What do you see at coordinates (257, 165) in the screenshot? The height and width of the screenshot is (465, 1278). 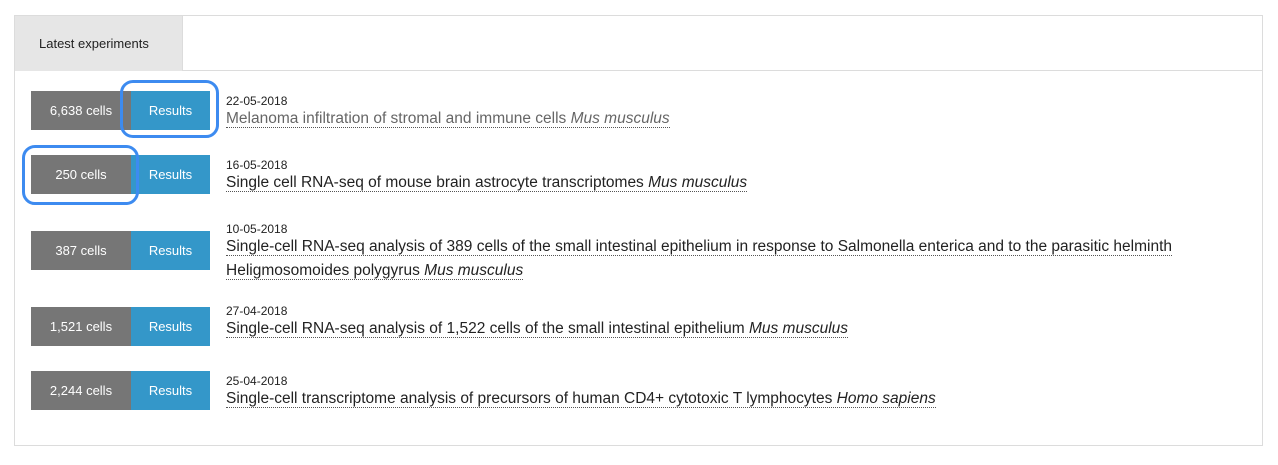 I see `experiment-date: 16-05-2018` at bounding box center [257, 165].